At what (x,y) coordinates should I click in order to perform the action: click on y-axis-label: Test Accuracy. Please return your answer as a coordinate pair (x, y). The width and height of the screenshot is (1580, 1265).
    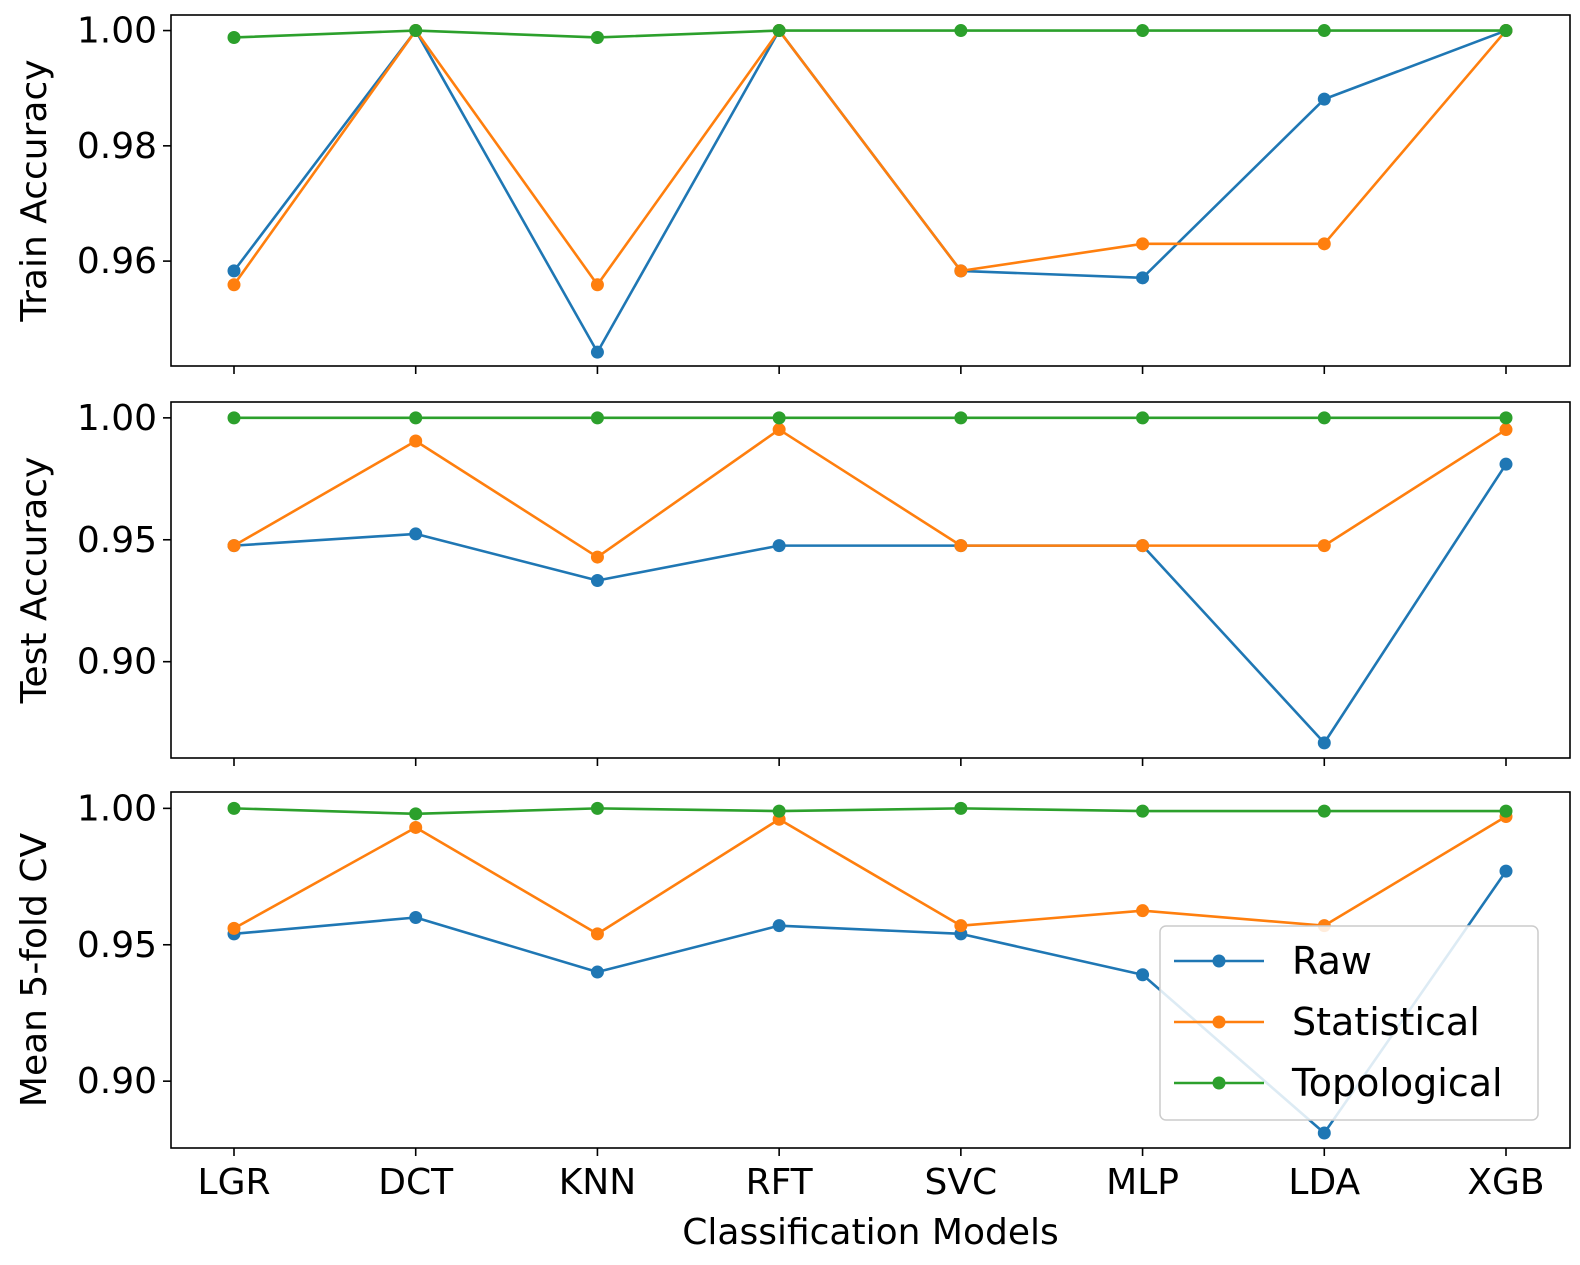
    Looking at the image, I should click on (34, 581).